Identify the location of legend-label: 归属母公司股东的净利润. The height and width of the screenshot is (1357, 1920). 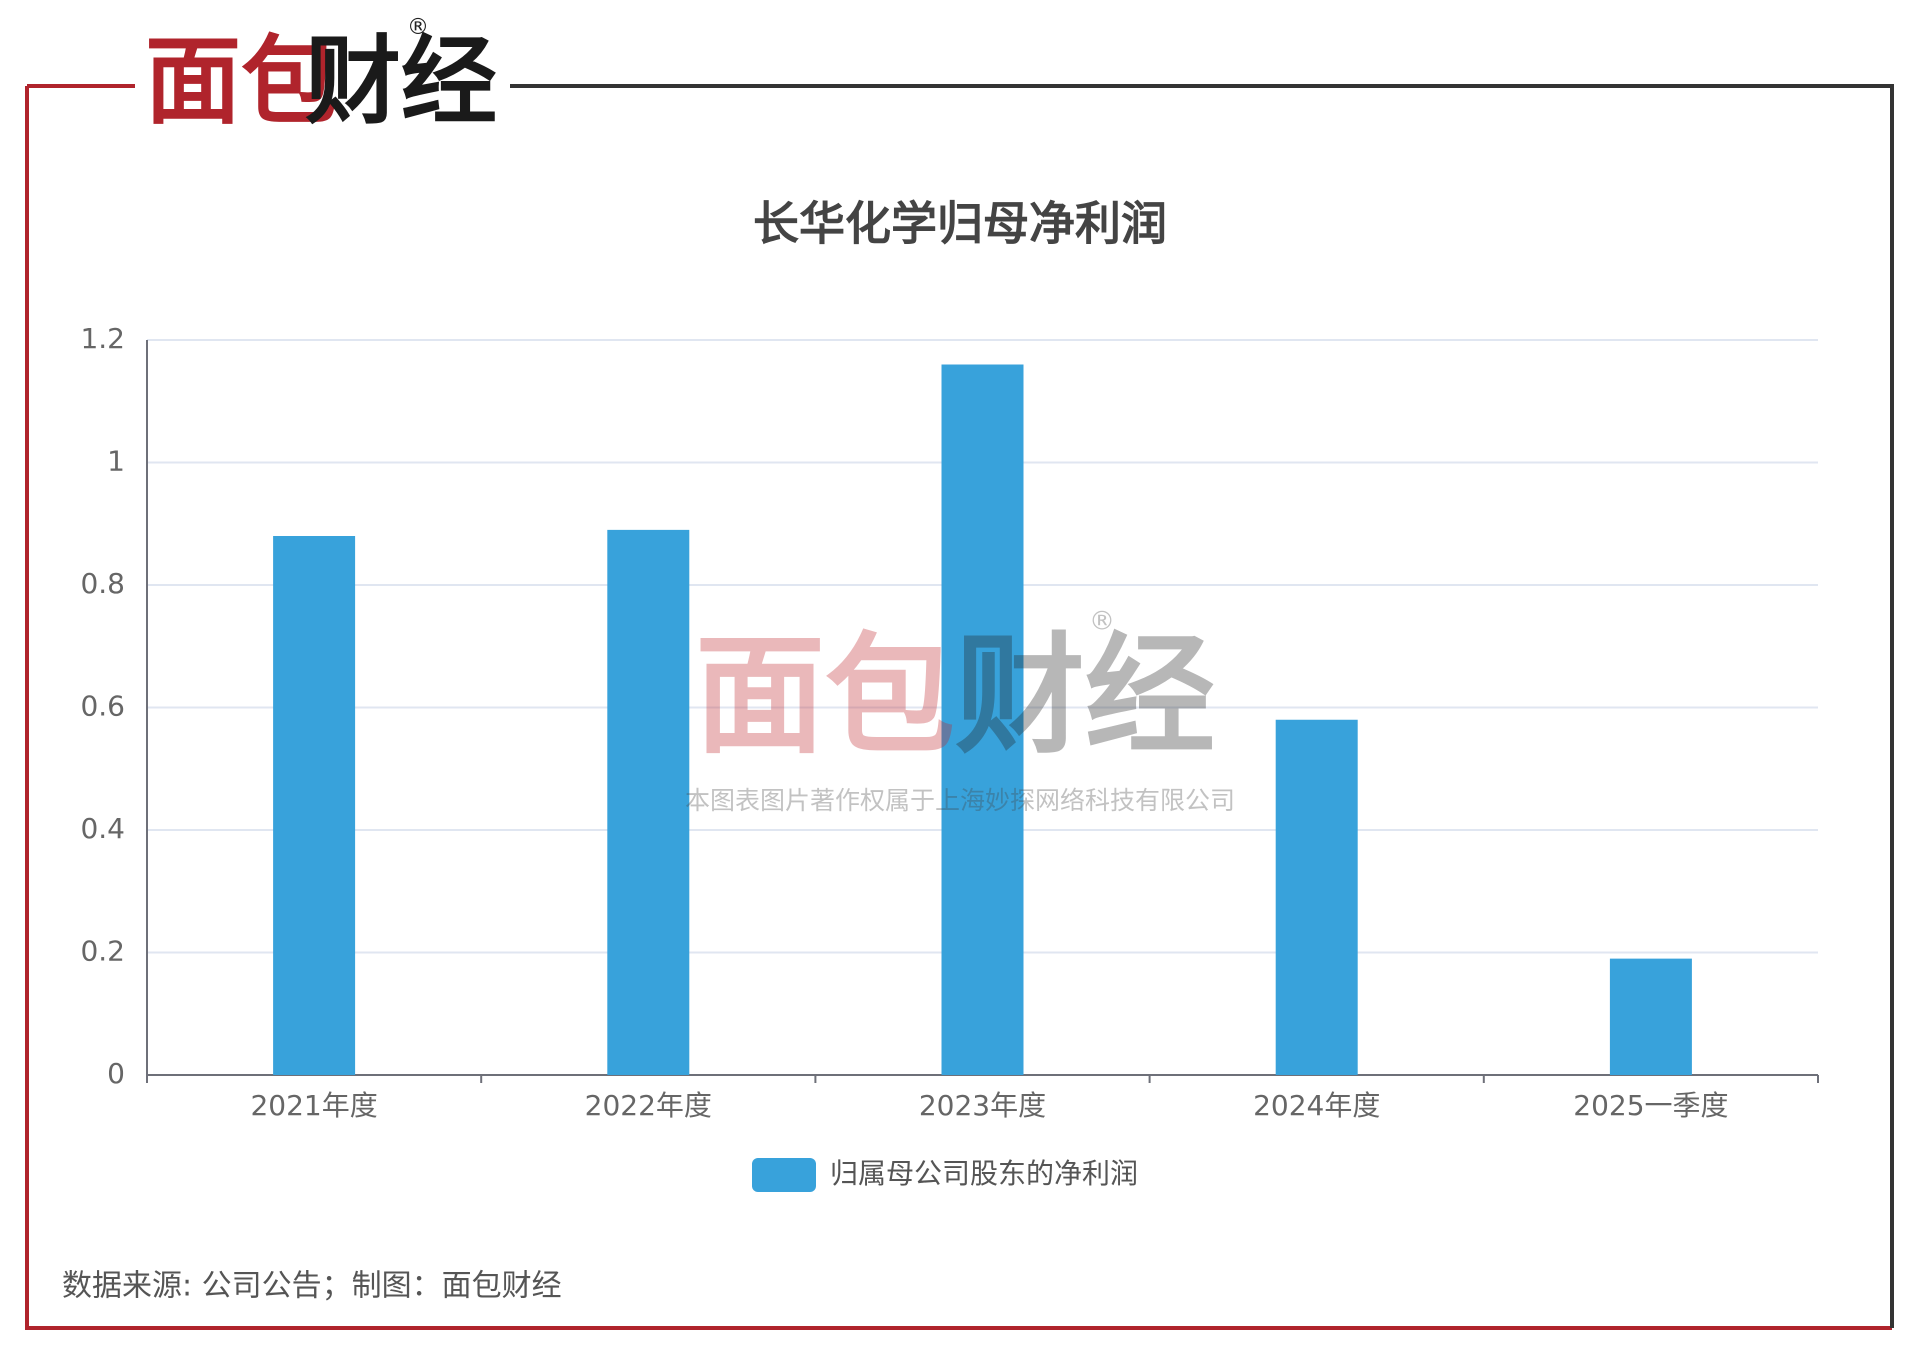
(984, 1173).